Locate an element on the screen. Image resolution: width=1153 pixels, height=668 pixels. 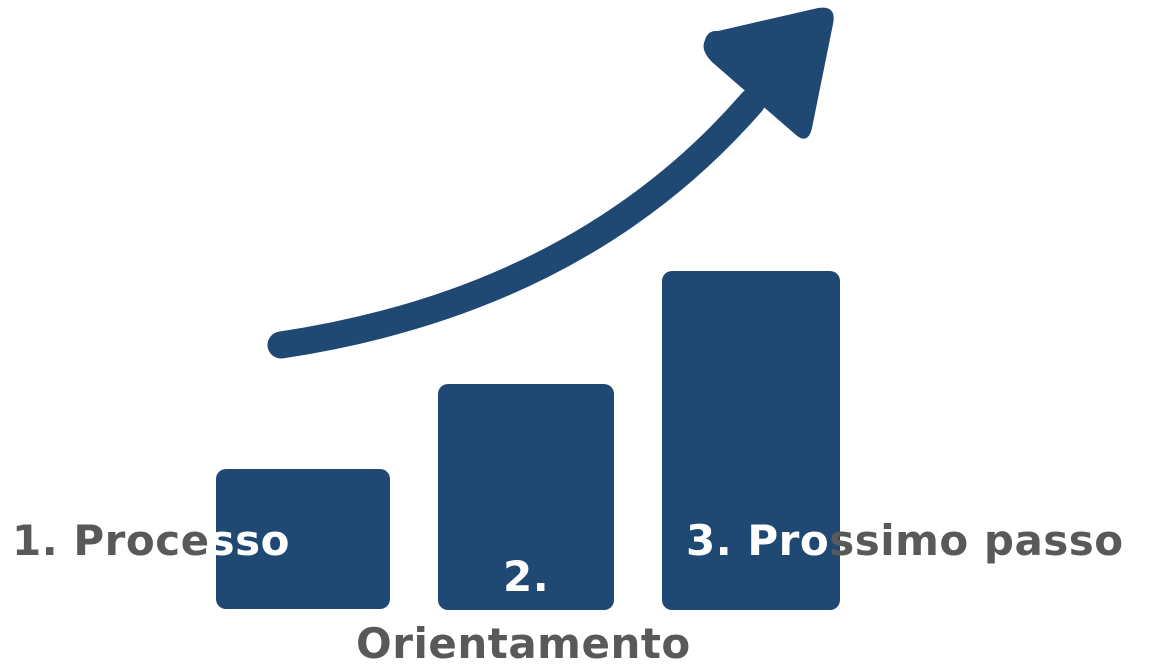
step-2-number: 2. is located at coordinates (526, 577).